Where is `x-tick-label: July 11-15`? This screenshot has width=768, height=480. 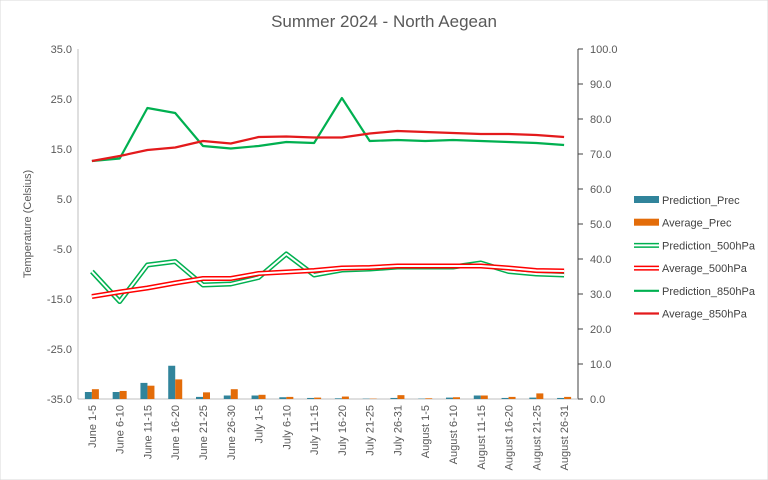 x-tick-label: July 11-15 is located at coordinates (315, 430).